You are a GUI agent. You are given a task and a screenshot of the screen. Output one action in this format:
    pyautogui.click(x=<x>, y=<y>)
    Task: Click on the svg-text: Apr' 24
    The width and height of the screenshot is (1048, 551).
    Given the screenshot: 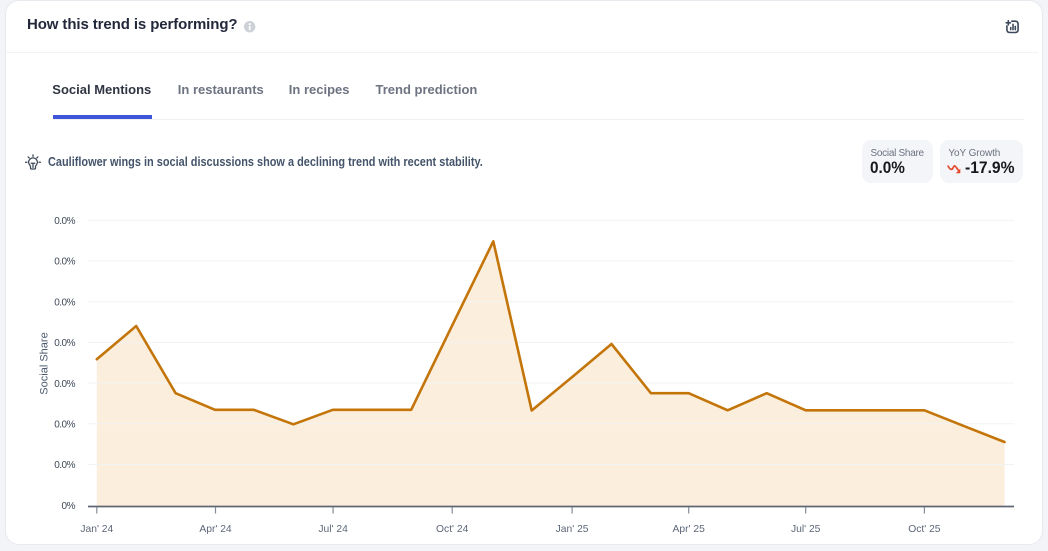 What is the action you would take?
    pyautogui.click(x=215, y=529)
    